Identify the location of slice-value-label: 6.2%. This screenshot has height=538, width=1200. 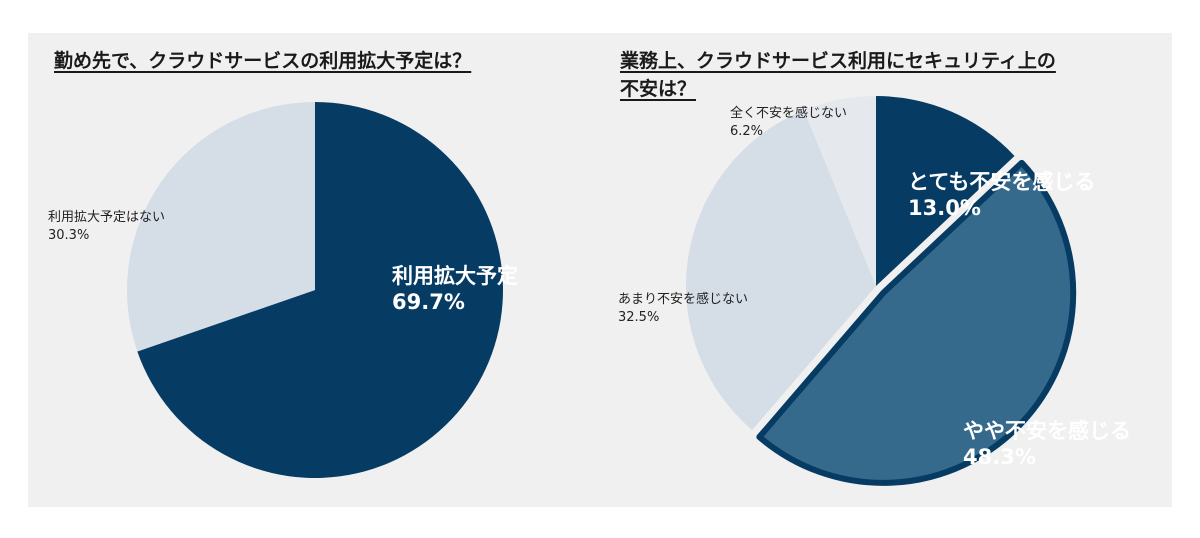
(746, 131).